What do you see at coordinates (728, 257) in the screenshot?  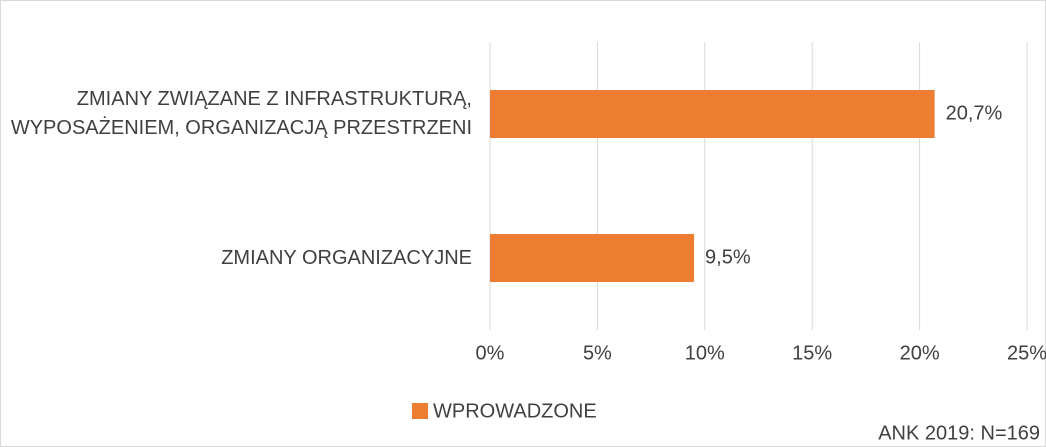 I see `data-label: 9,5%` at bounding box center [728, 257].